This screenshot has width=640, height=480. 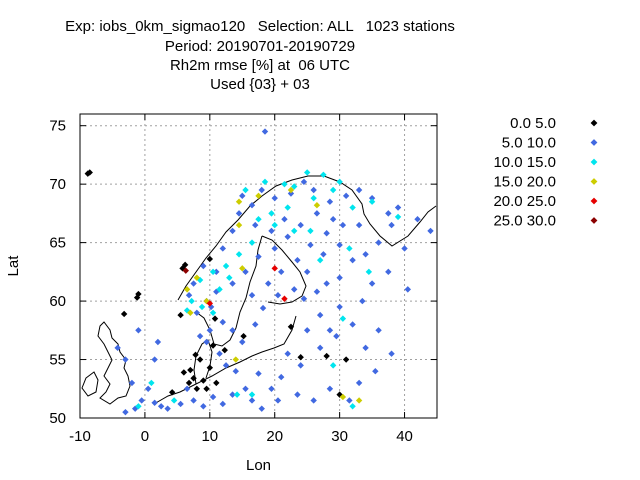 I want to click on coastline-baltic-south, so click(x=225, y=360).